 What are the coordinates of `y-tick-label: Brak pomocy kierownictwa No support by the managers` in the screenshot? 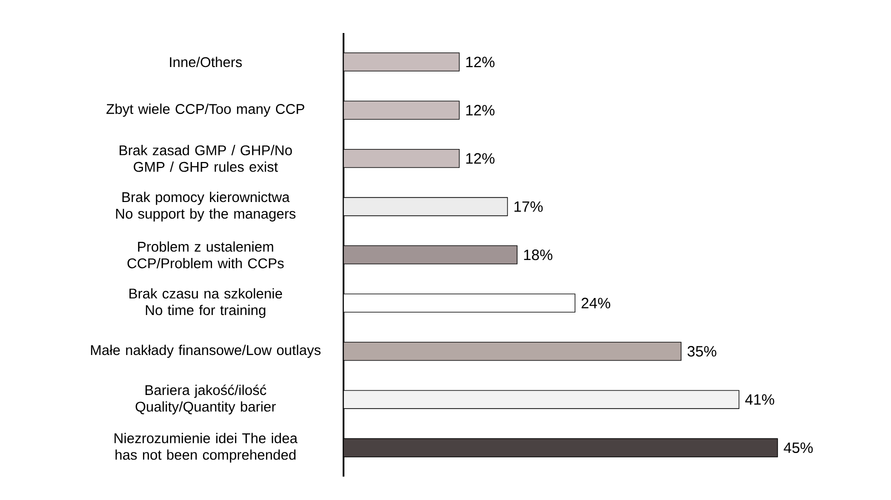 It's located at (206, 207).